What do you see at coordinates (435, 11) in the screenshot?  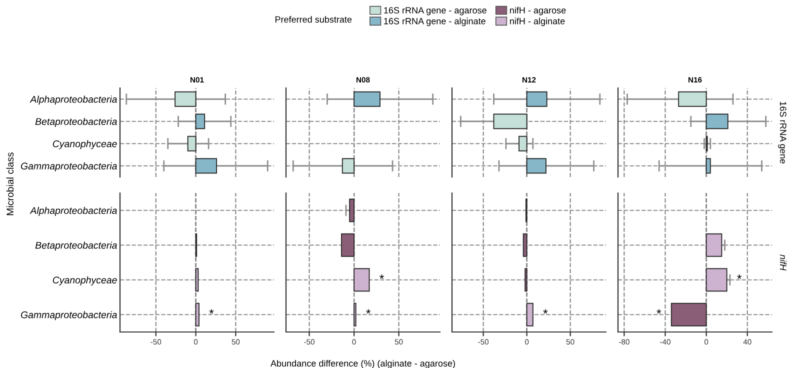 I see `legend-label: 16S rRNA gene - agarose` at bounding box center [435, 11].